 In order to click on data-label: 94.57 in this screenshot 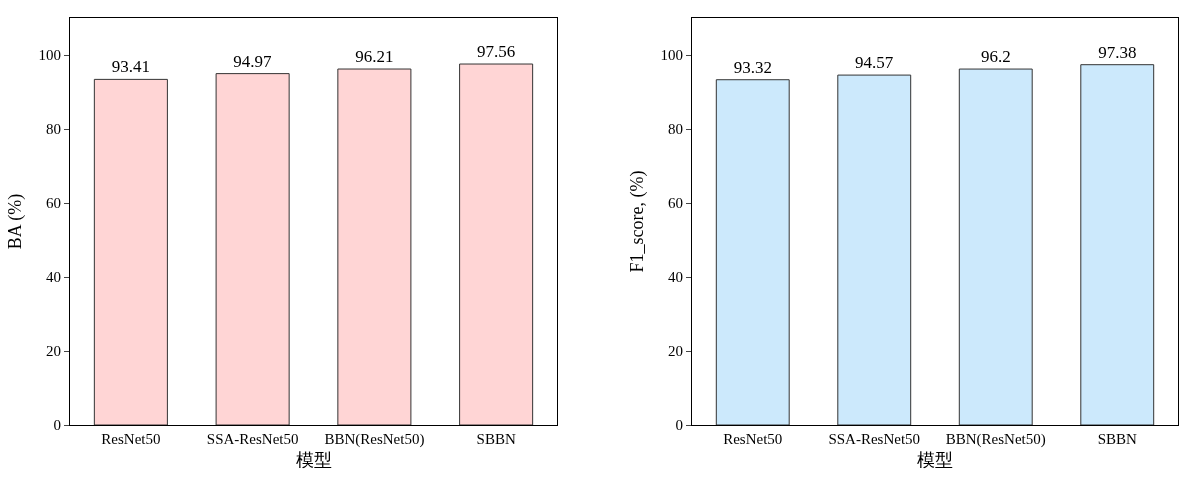, I will do `click(874, 63)`.